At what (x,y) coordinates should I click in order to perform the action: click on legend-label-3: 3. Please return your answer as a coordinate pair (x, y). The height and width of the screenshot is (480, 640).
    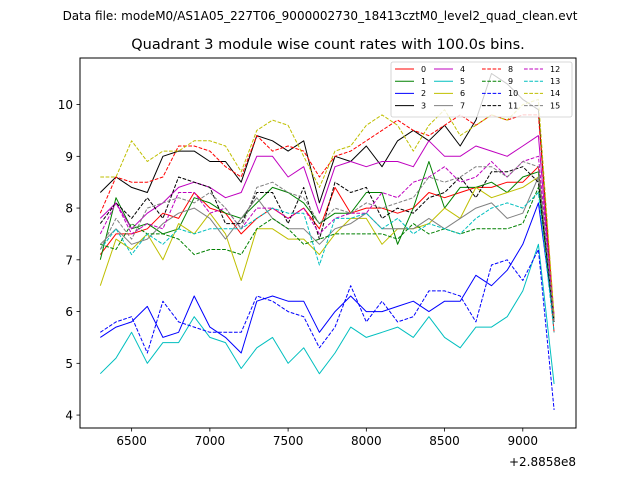
    Looking at the image, I should click on (423, 105).